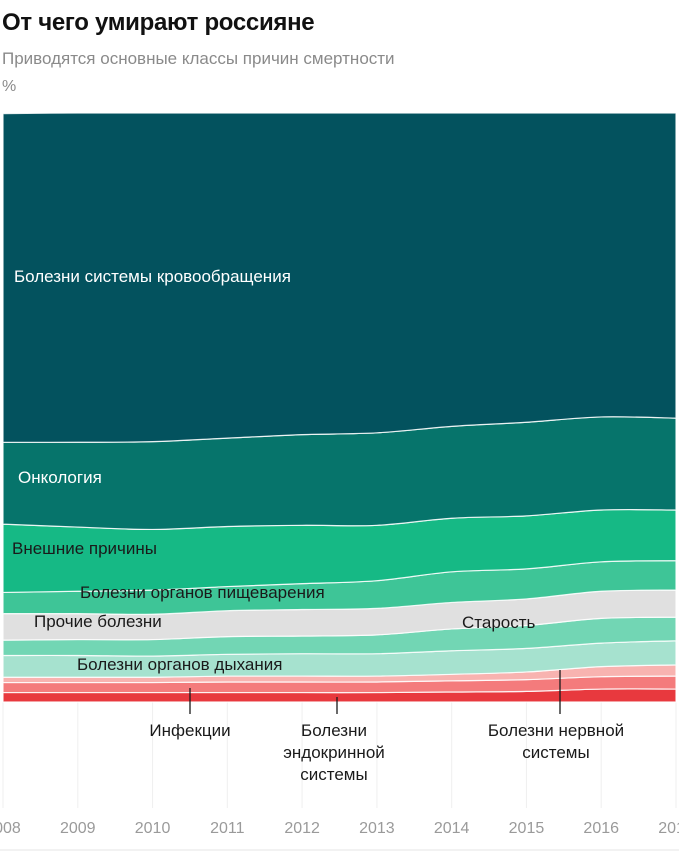 This screenshot has height=855, width=679. Describe the element at coordinates (452, 828) in the screenshot. I see `x-tick-label-2014: 2014` at that location.